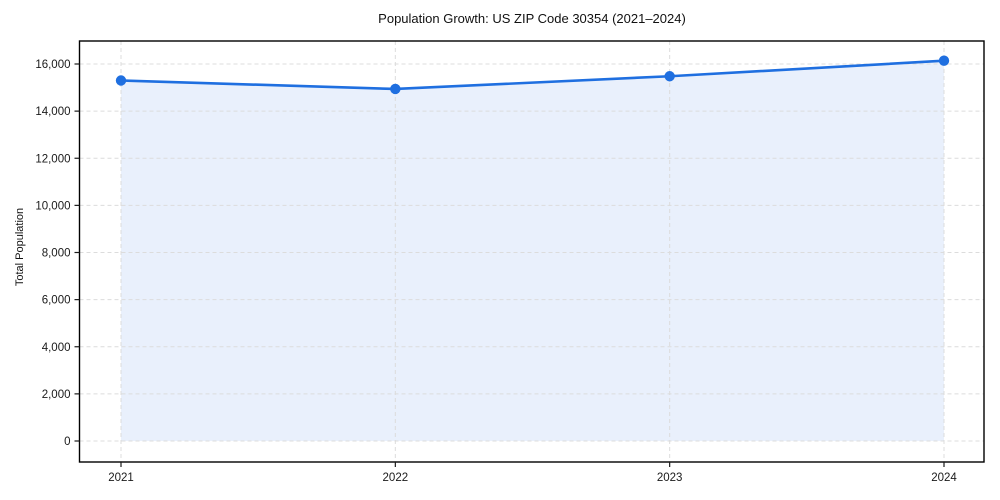 This screenshot has height=500, width=1000. What do you see at coordinates (52, 206) in the screenshot?
I see `y-tick-label: 10,000` at bounding box center [52, 206].